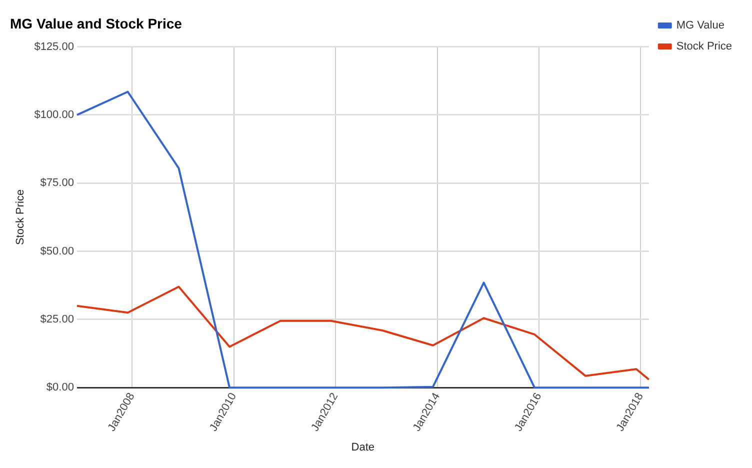  I want to click on y-tick-label: $100.00, so click(54, 115).